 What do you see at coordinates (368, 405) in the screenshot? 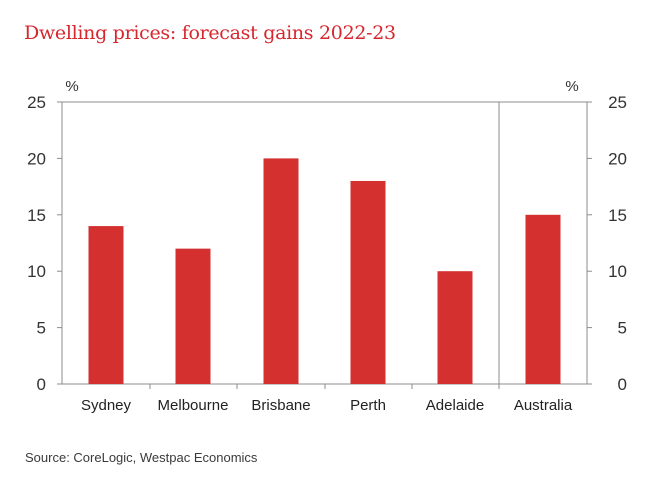
I see `category-label: Perth` at bounding box center [368, 405].